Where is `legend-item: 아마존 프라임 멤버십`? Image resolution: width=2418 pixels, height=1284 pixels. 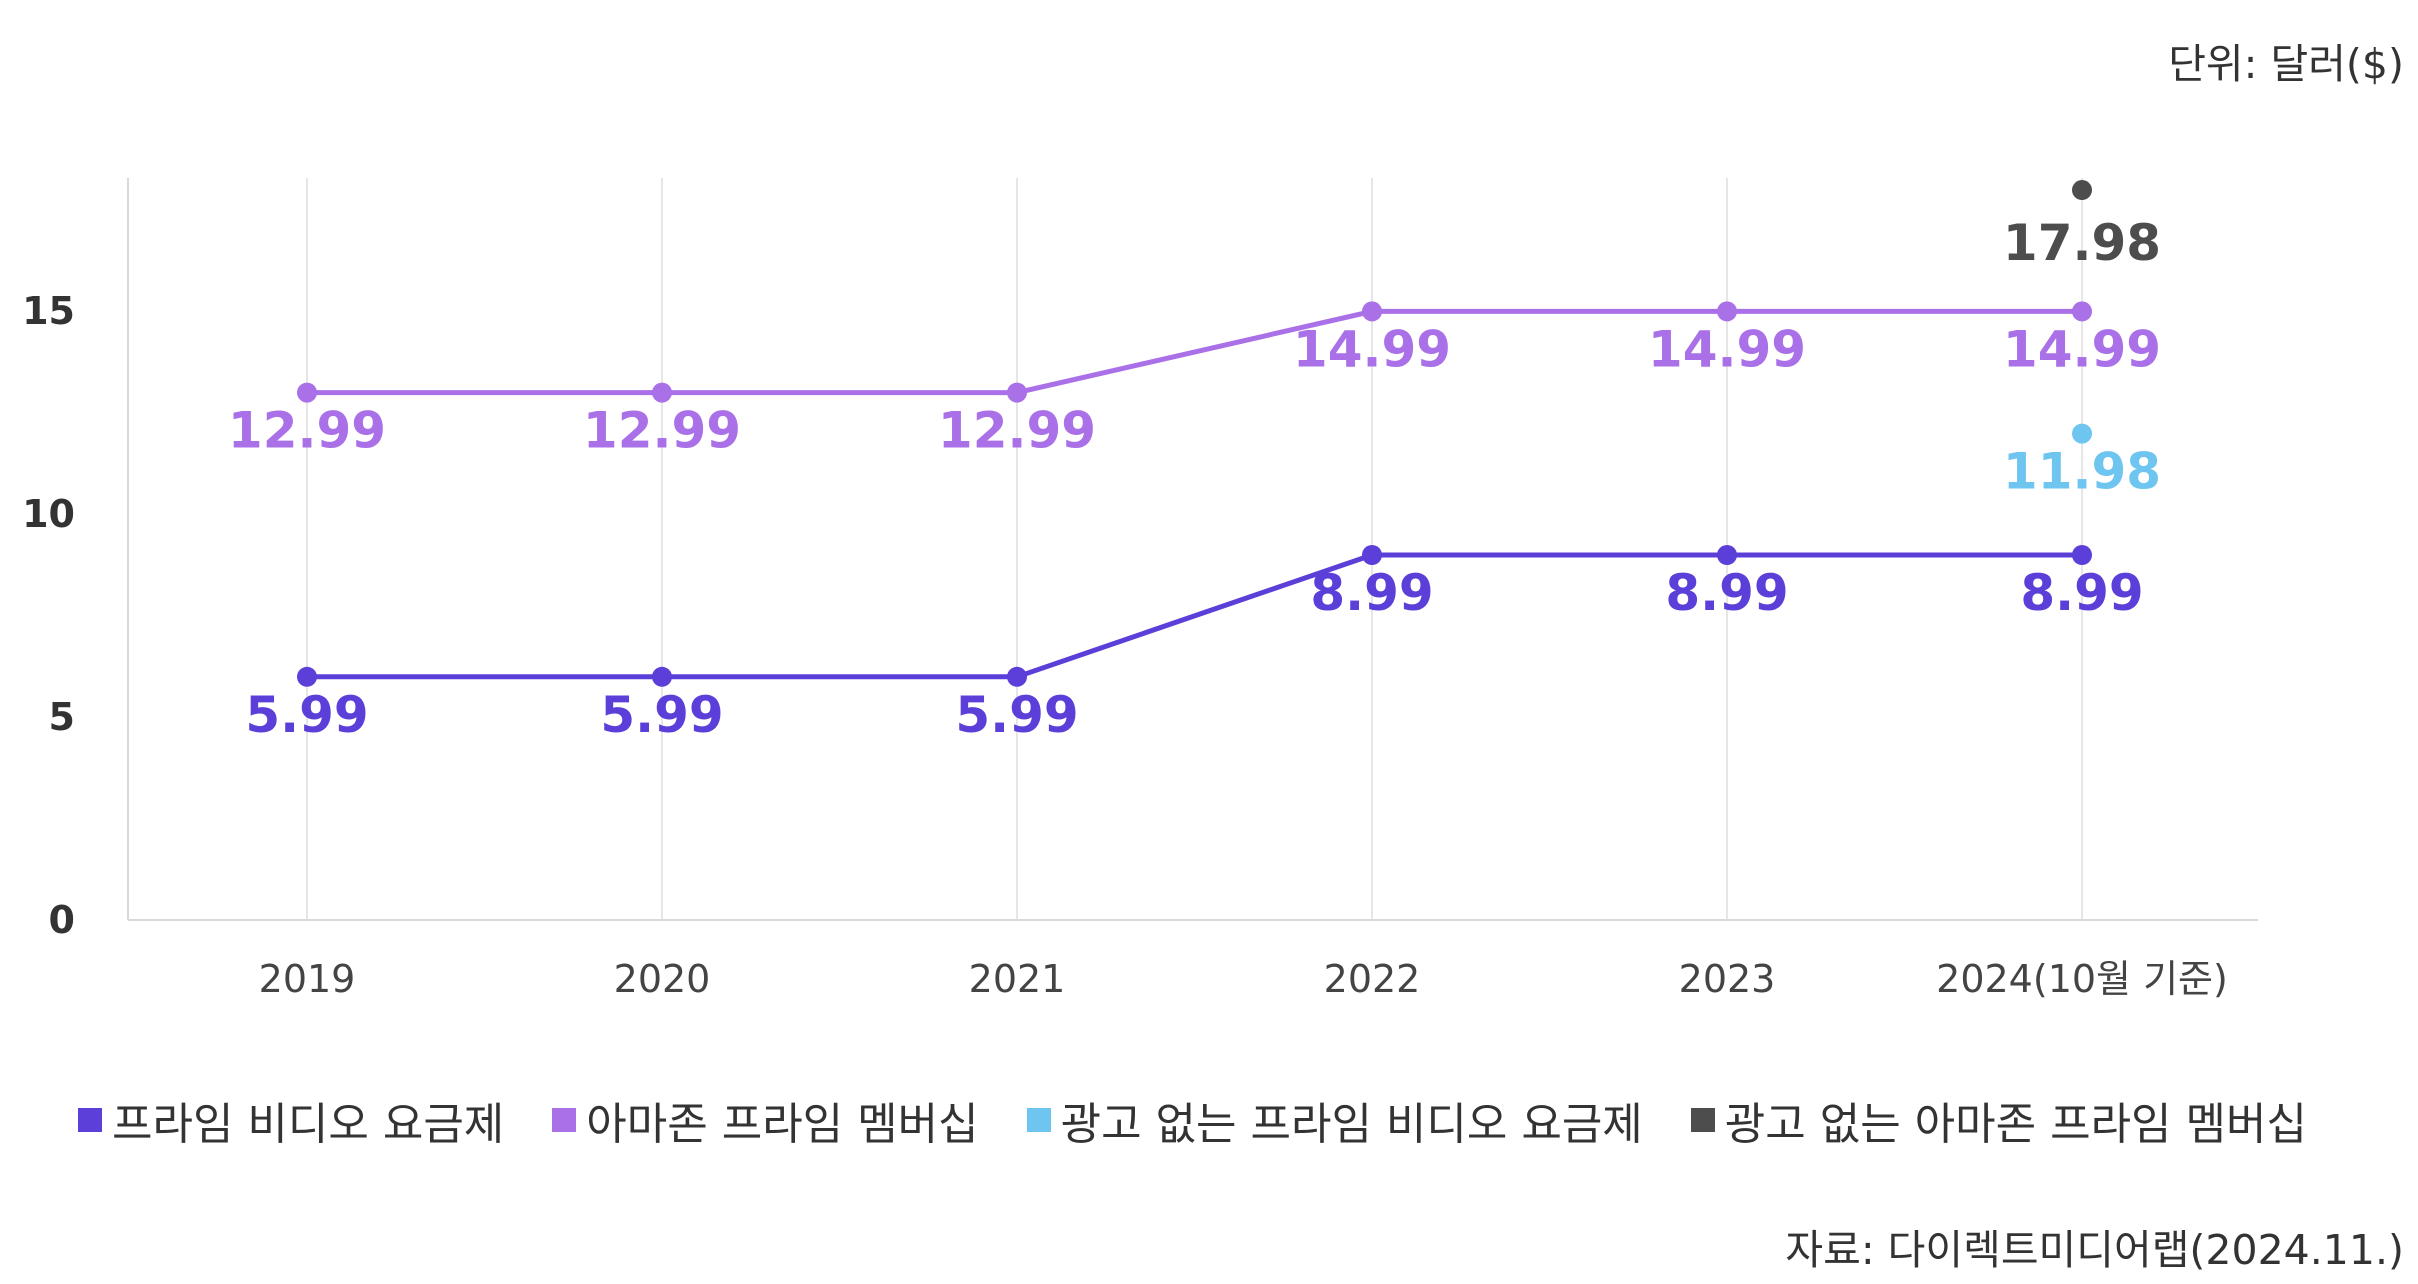 legend-item: 아마존 프라임 멤버십 is located at coordinates (765, 1120).